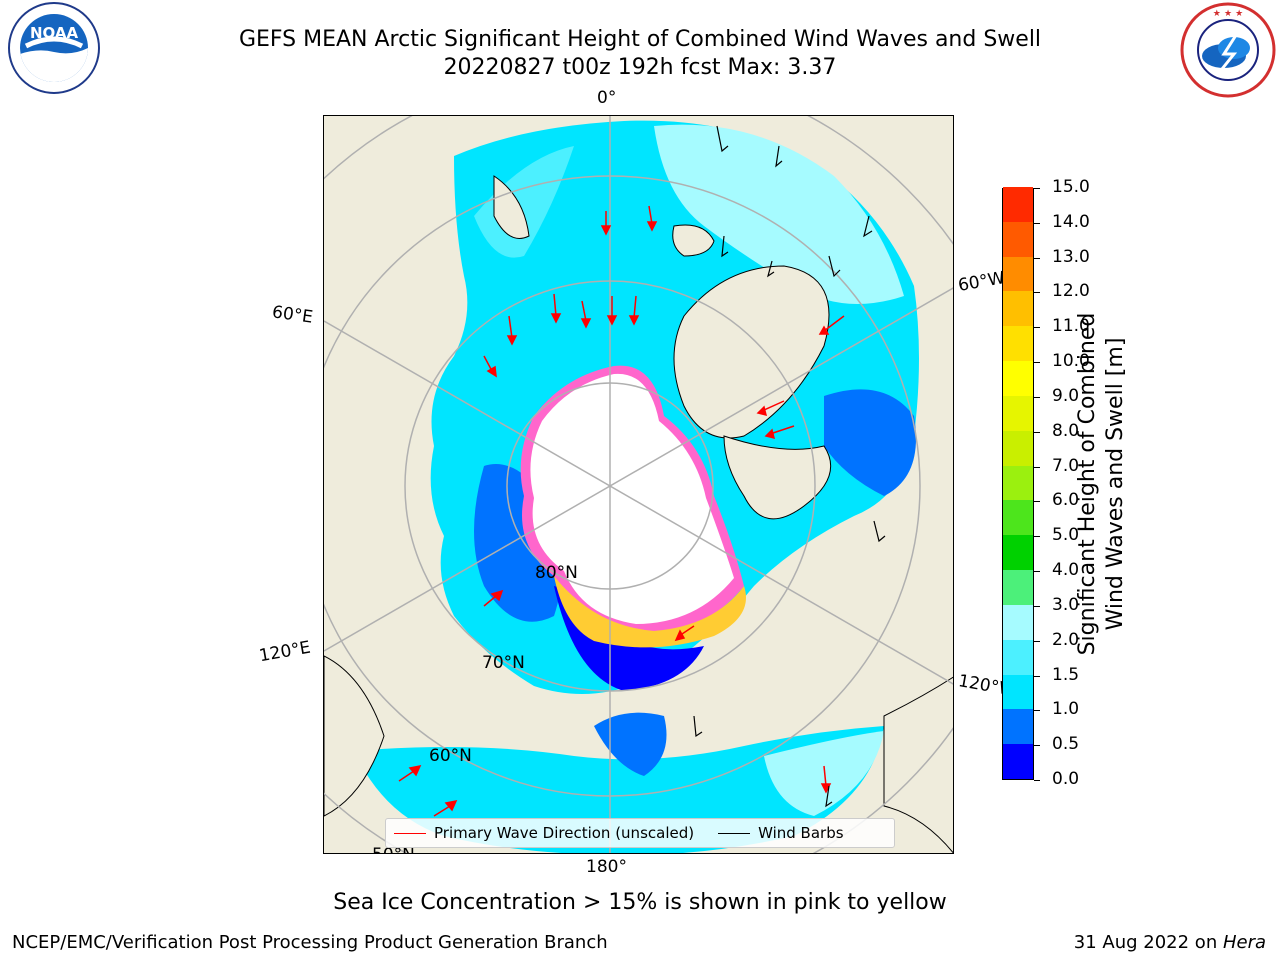 The width and height of the screenshot is (1280, 960). I want to click on noaa-logo-text: NOAA, so click(54, 33).